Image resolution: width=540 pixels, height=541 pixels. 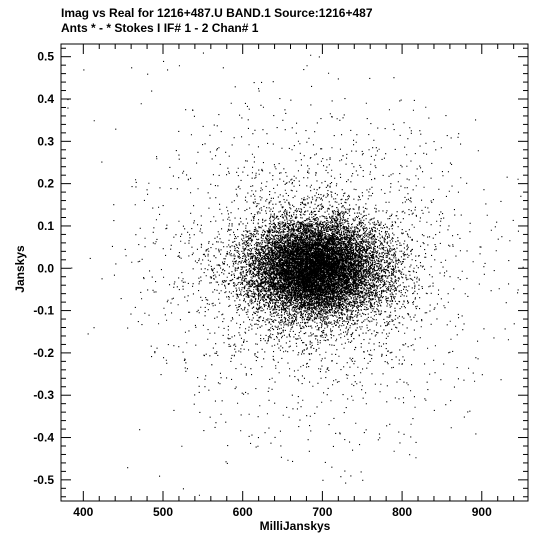 I want to click on y-axis-tick-labels: 0.5 0.4 0.3 0.2 0.1 0.0 -0.1 -0.2 -0.3 -0.4 -0.5, so click(x=43, y=268).